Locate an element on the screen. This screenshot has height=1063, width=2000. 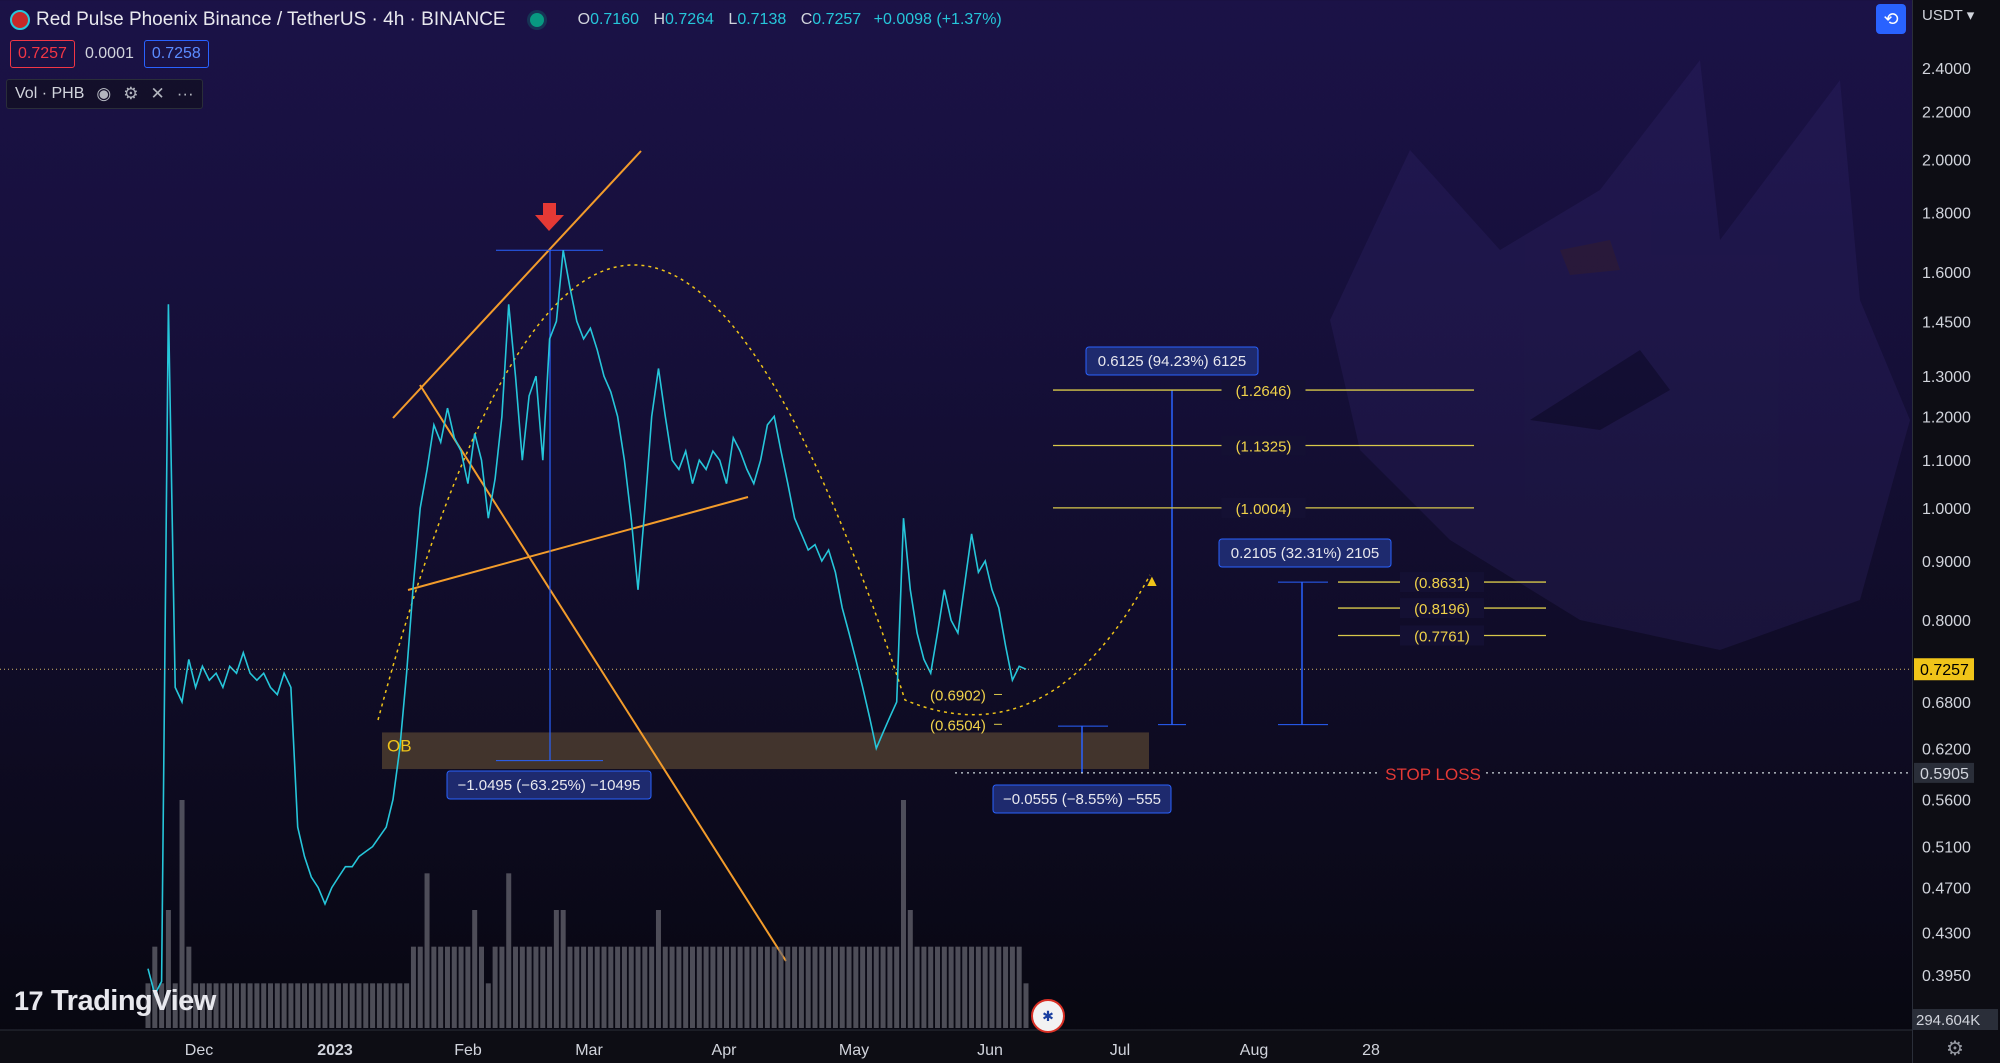
measure-short-label-box is located at coordinates (1305, 553).